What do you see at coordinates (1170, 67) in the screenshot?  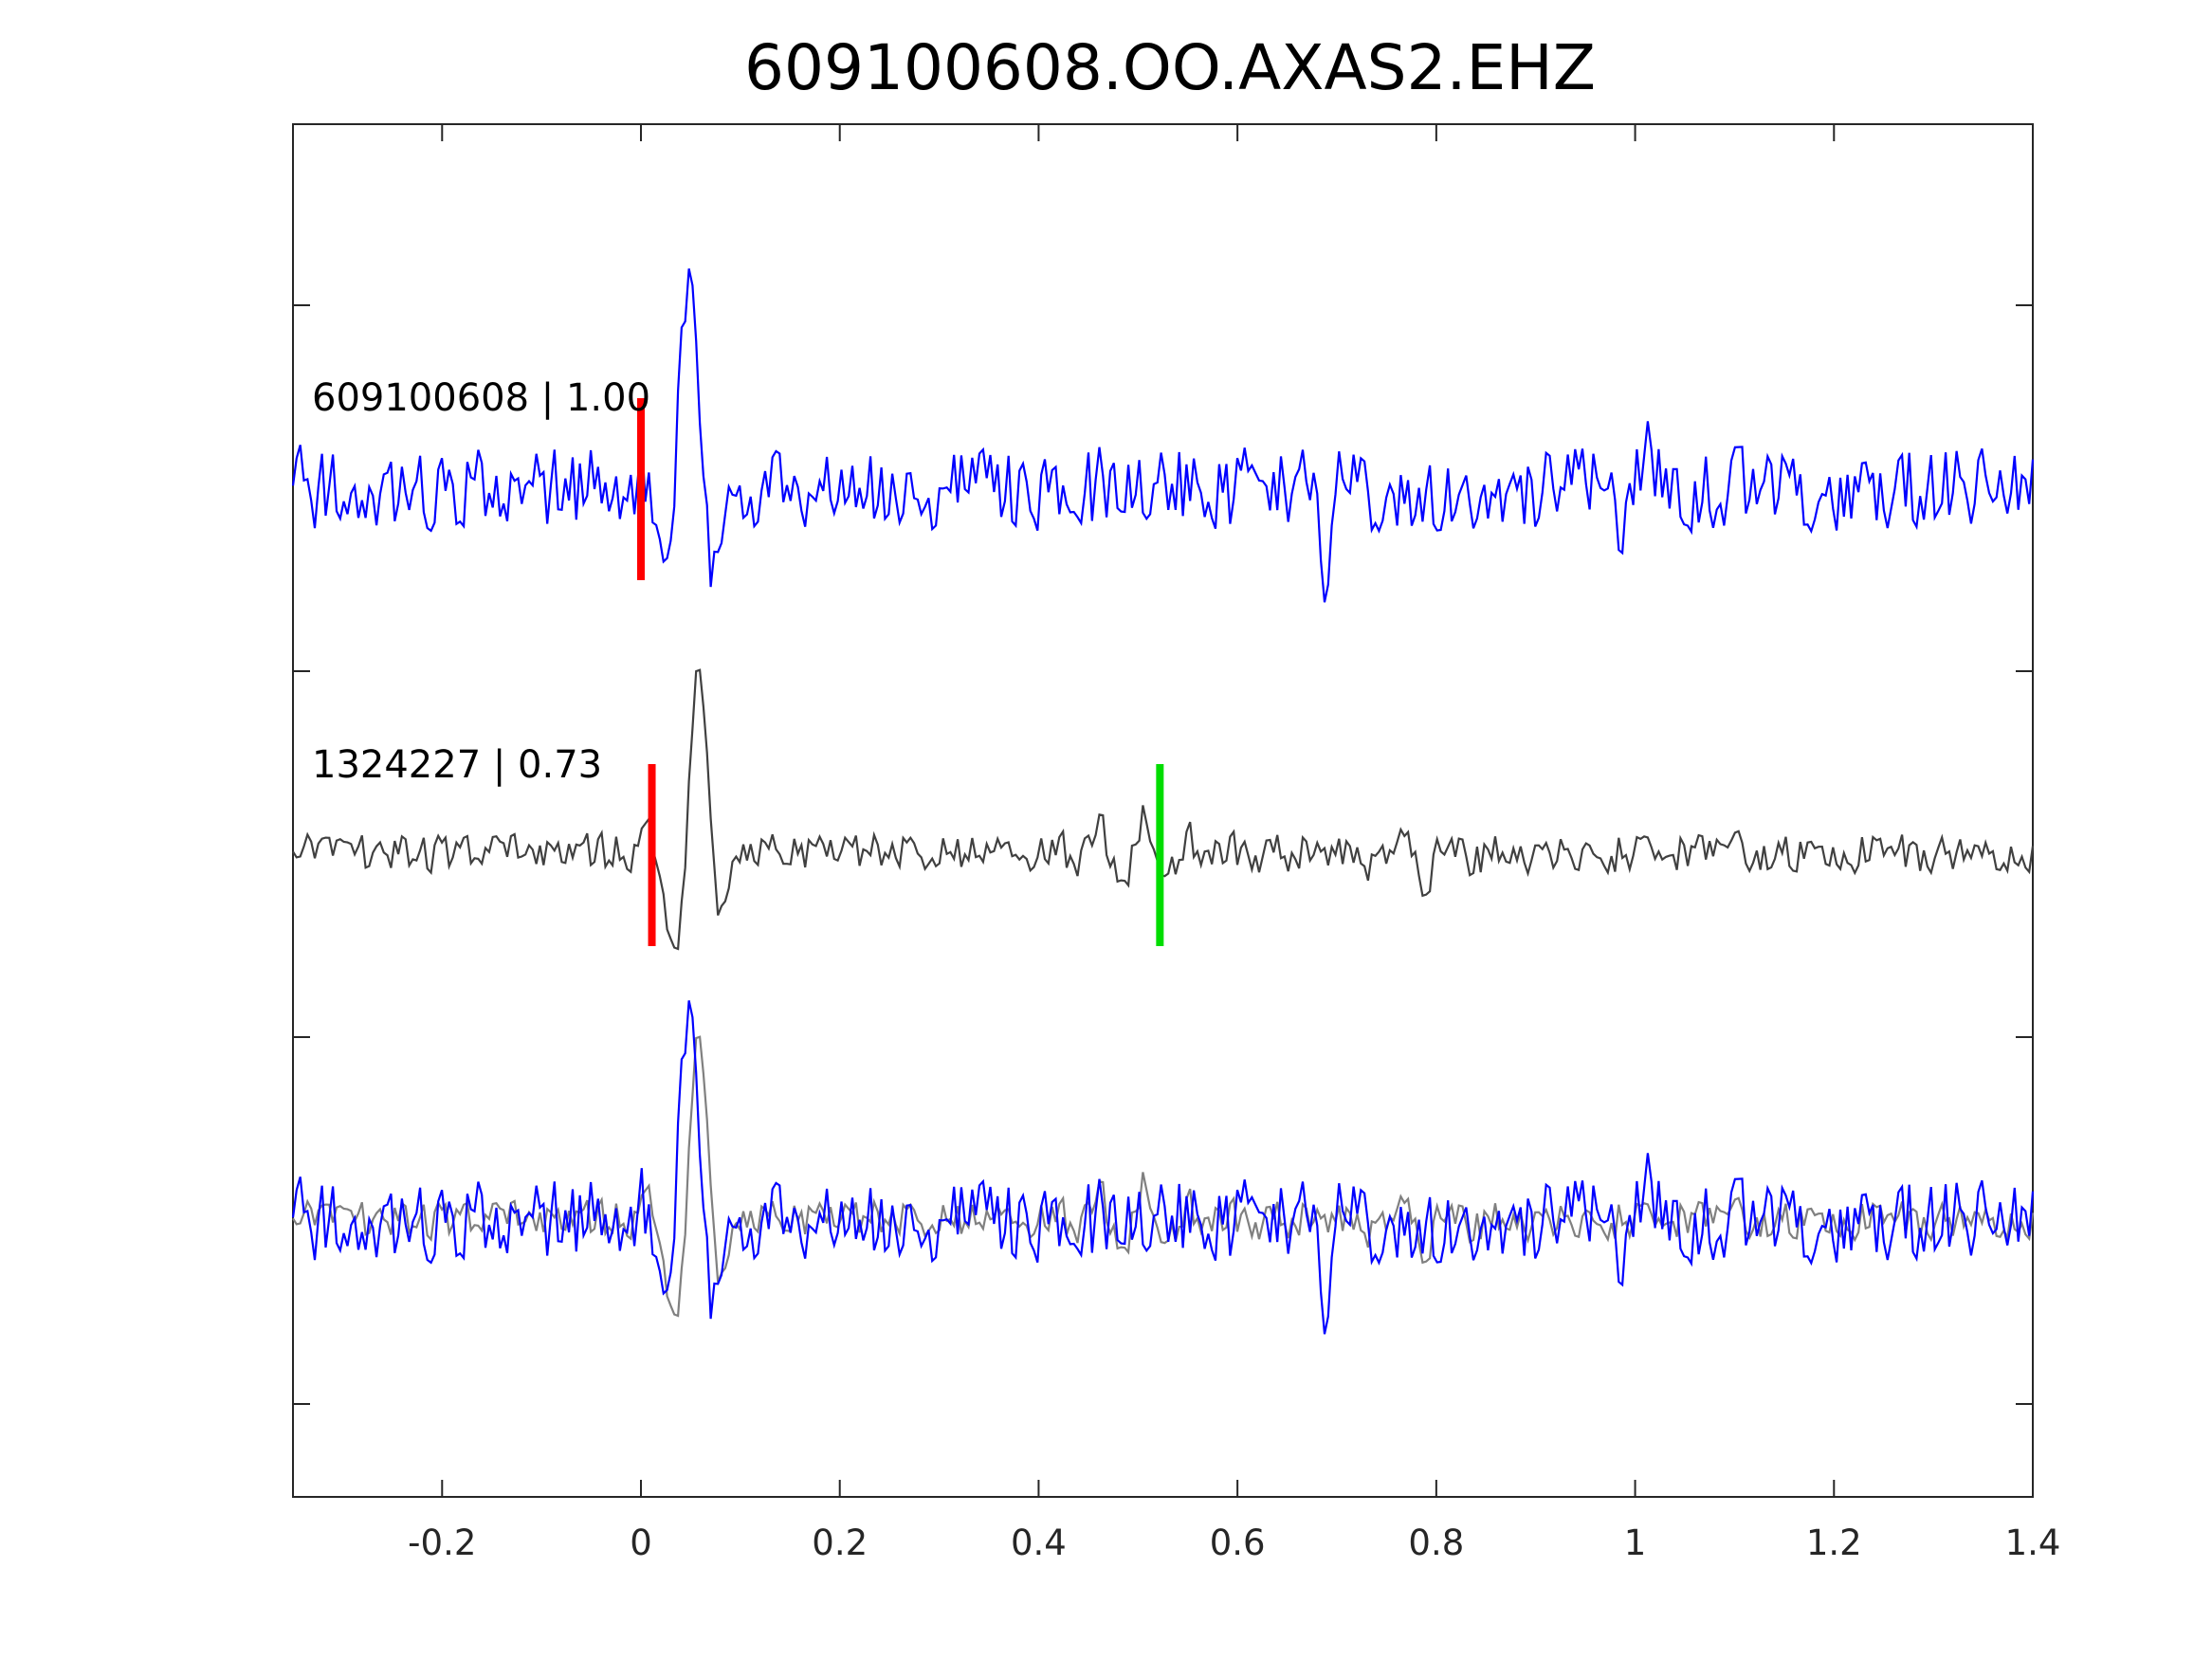 I see `chart-title: 609100608.OO.AXAS2.EHZ` at bounding box center [1170, 67].